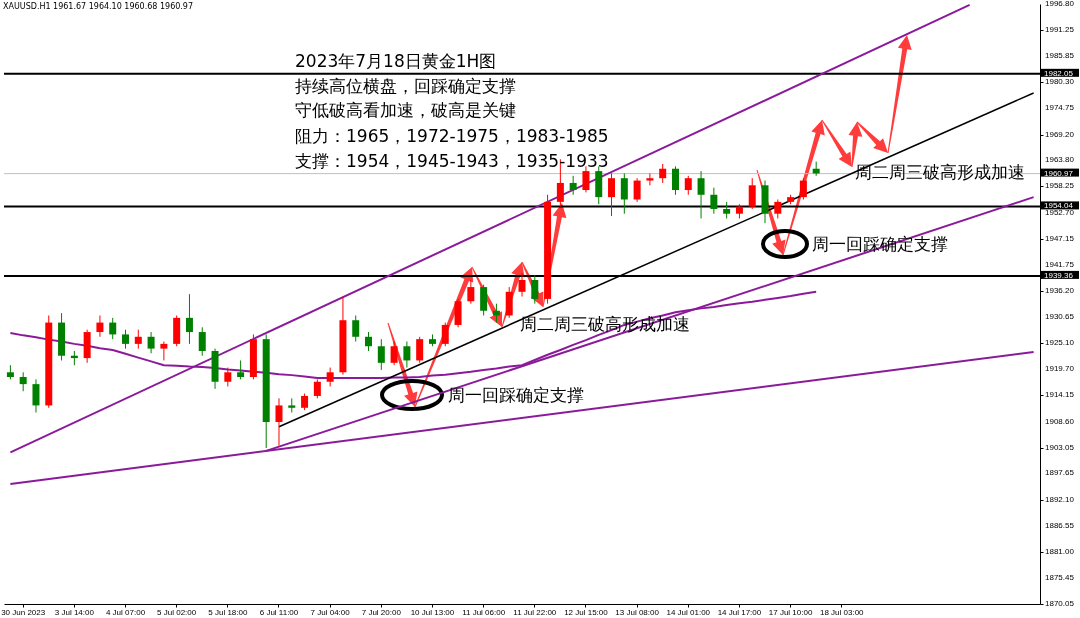 The image size is (1080, 618). Describe the element at coordinates (1060, 55) in the screenshot. I see `y-tick-label: 1985.85` at that location.